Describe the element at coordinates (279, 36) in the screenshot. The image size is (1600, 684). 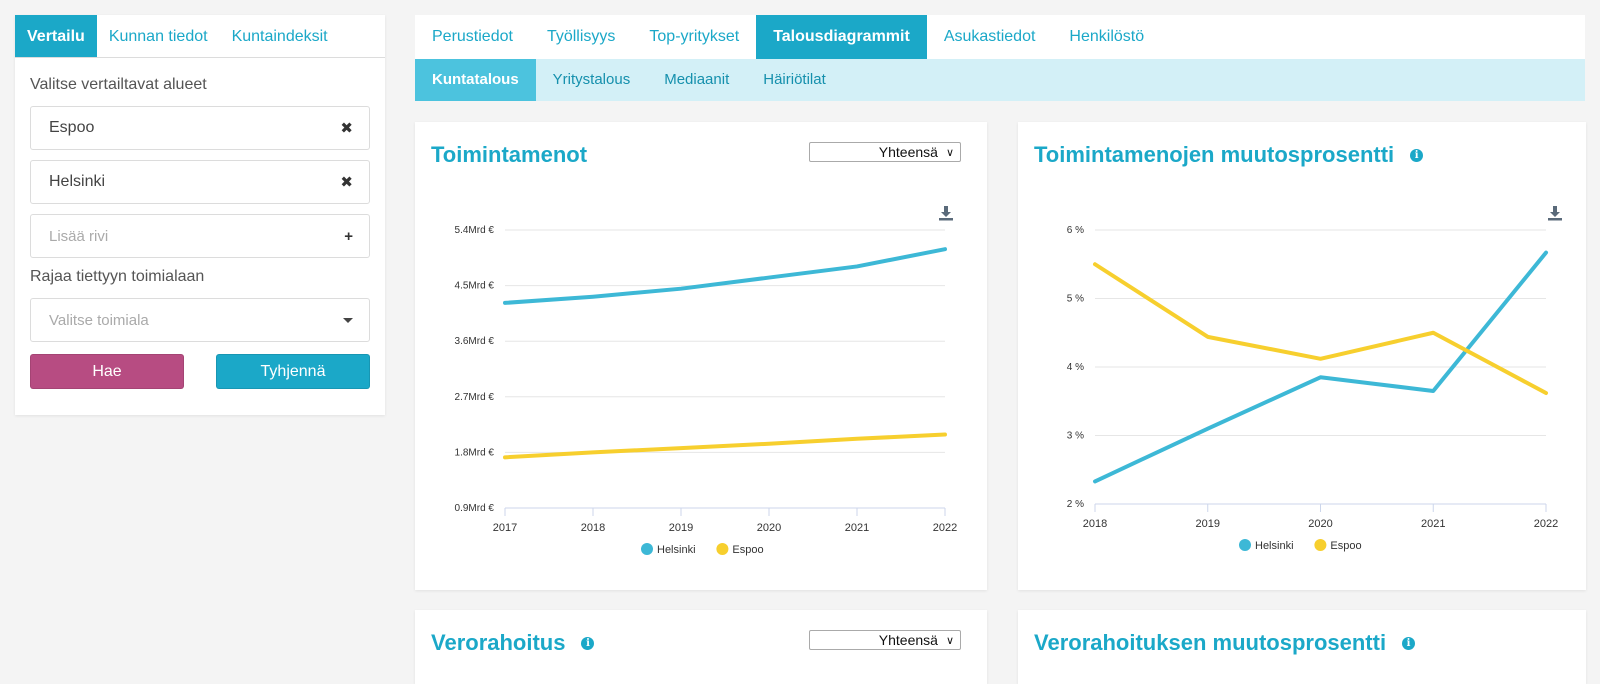
I see `tab-kuntaindeksit: Kuntaindeksit` at that location.